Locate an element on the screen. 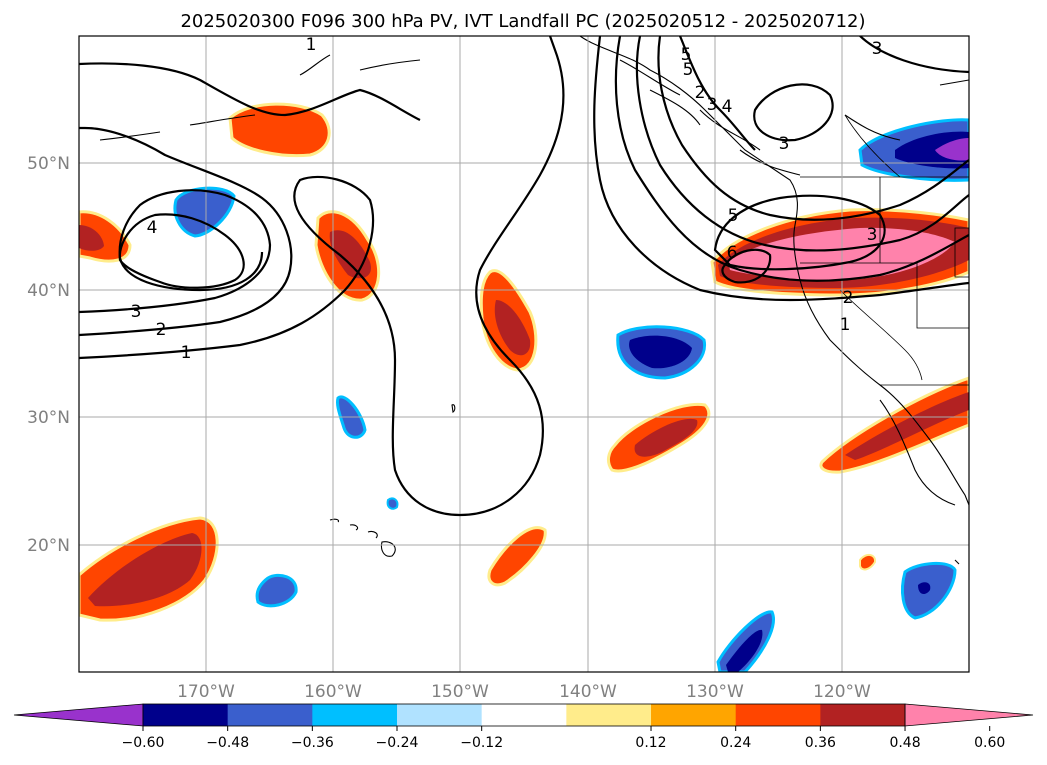  contour-label: 6 is located at coordinates (732, 253).